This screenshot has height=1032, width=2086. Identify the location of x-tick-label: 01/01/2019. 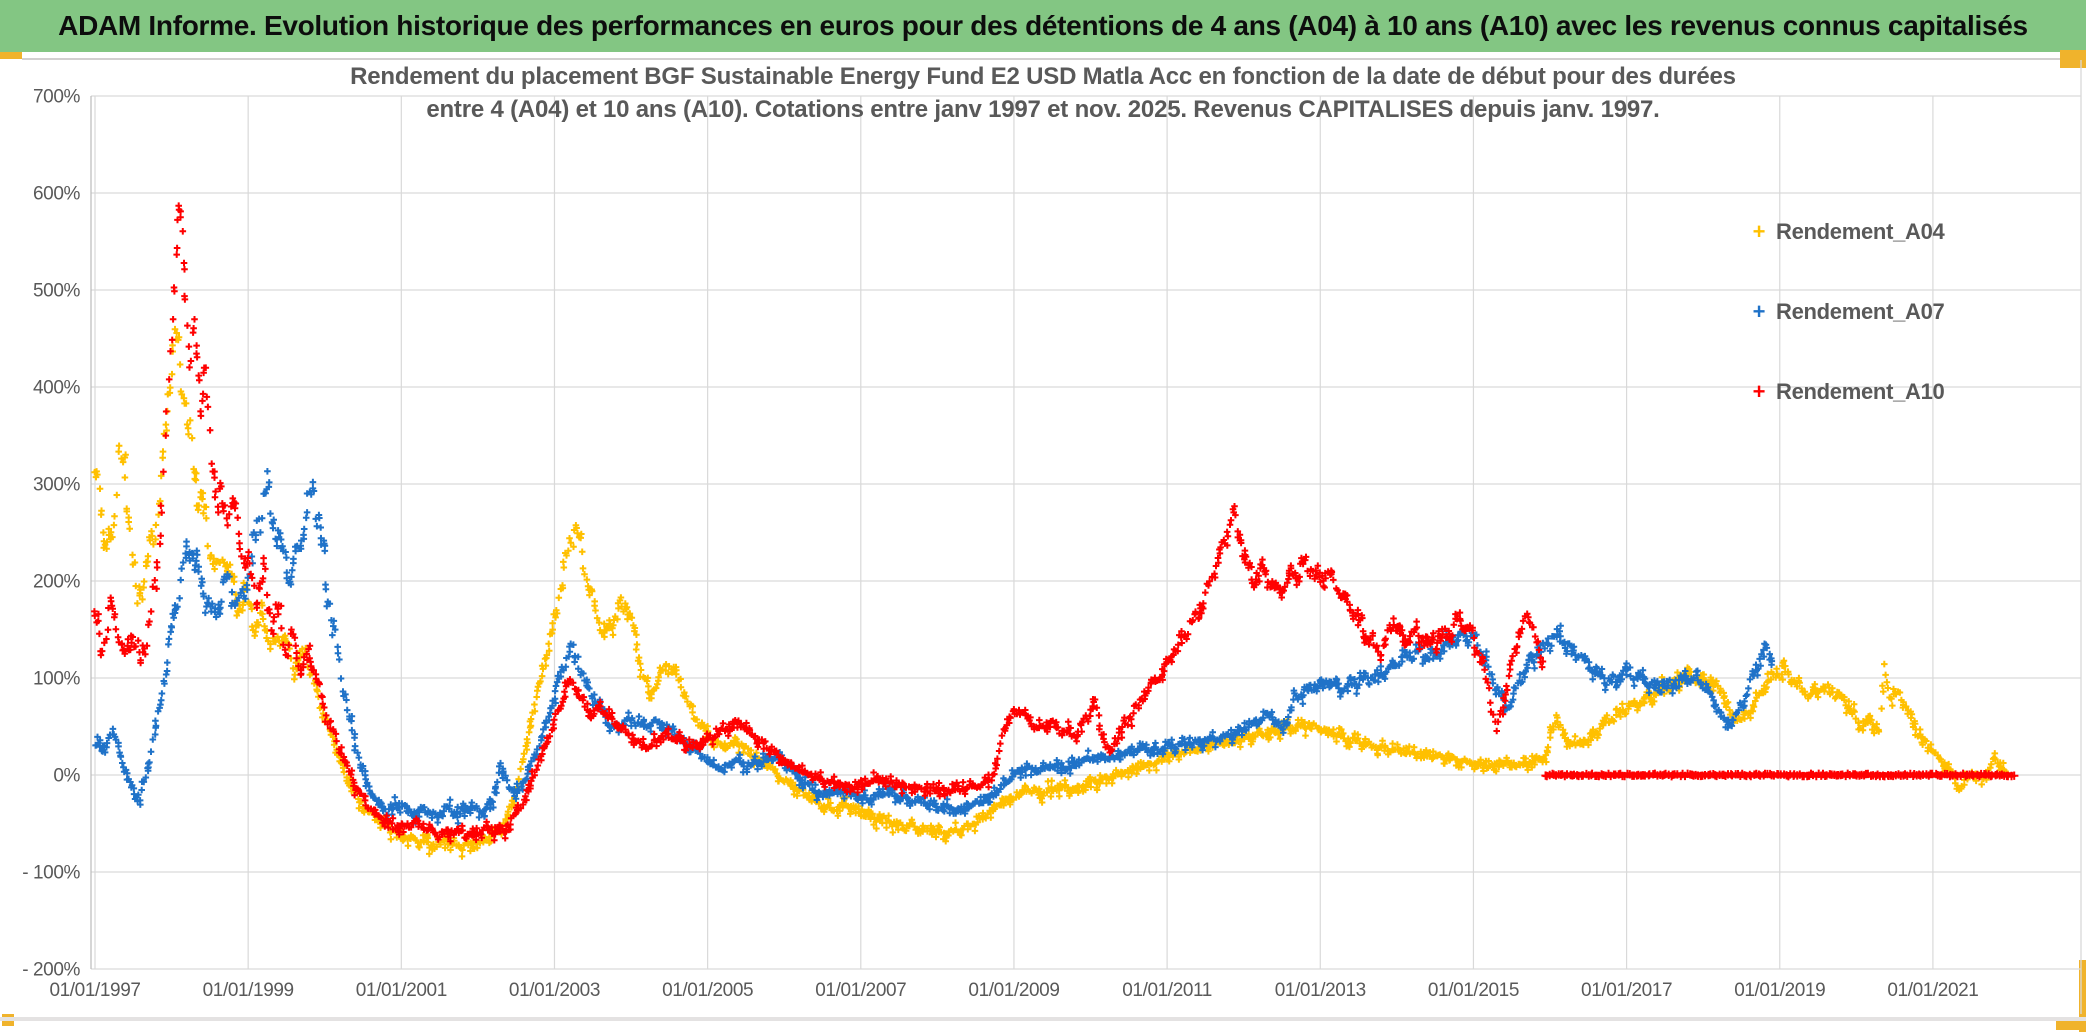
(1779, 990).